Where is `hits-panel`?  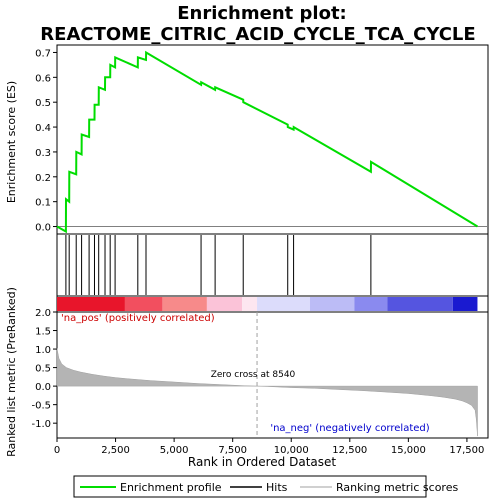 hits-panel is located at coordinates (272, 265).